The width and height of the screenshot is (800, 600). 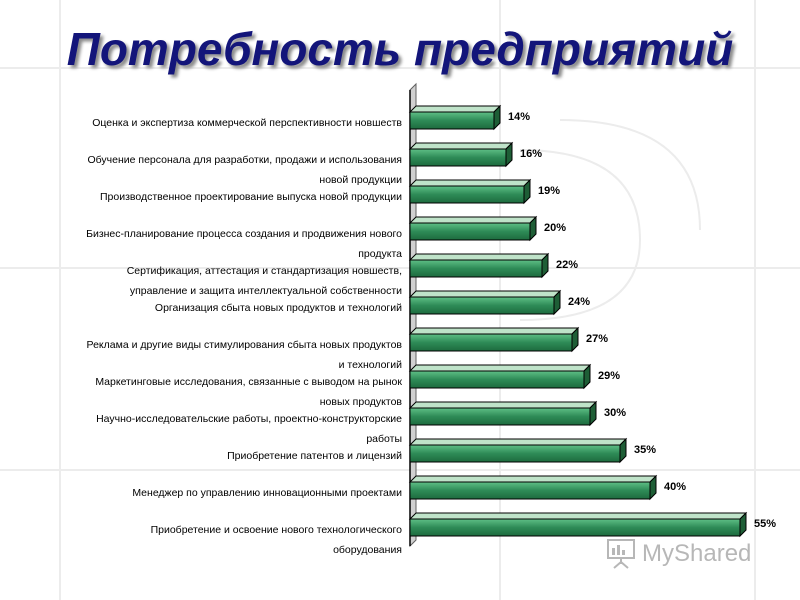 What do you see at coordinates (615, 413) in the screenshot?
I see `data-label: 30%` at bounding box center [615, 413].